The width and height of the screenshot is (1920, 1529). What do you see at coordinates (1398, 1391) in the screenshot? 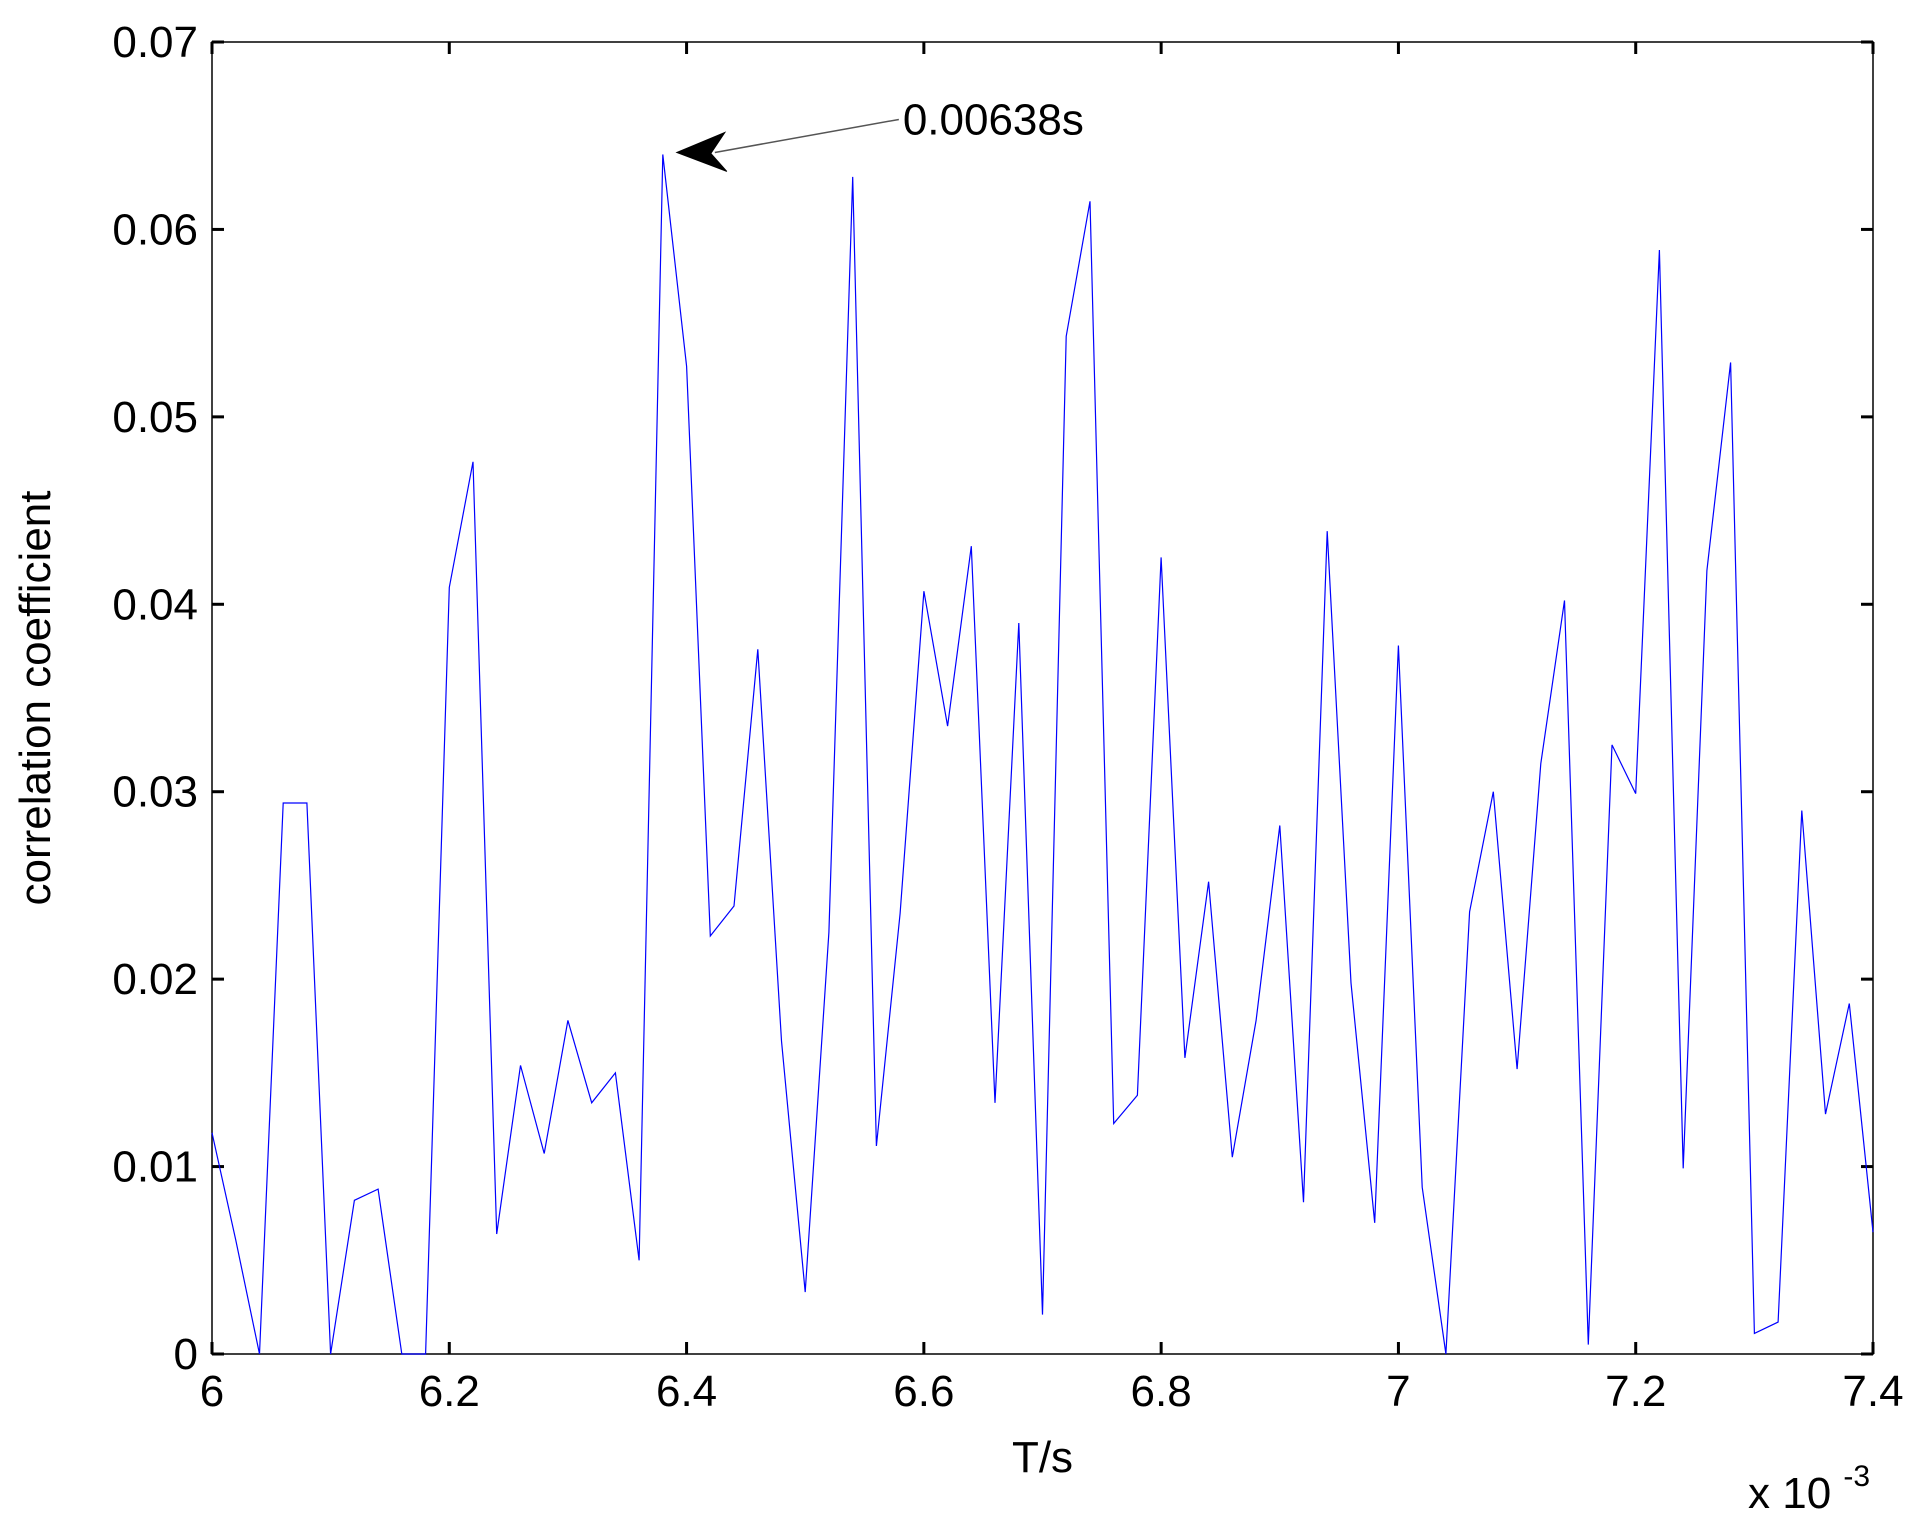
I see `x-tick-label: 7` at bounding box center [1398, 1391].